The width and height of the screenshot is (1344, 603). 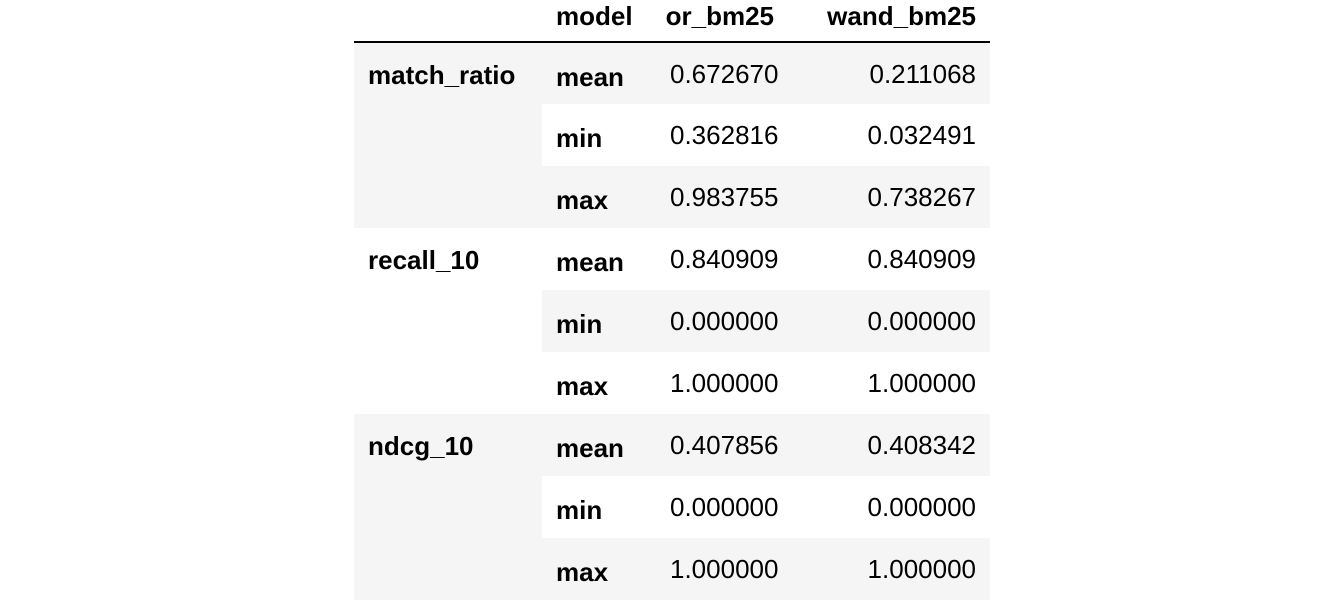 I want to click on metric-label: ndcg_10, so click(x=448, y=507).